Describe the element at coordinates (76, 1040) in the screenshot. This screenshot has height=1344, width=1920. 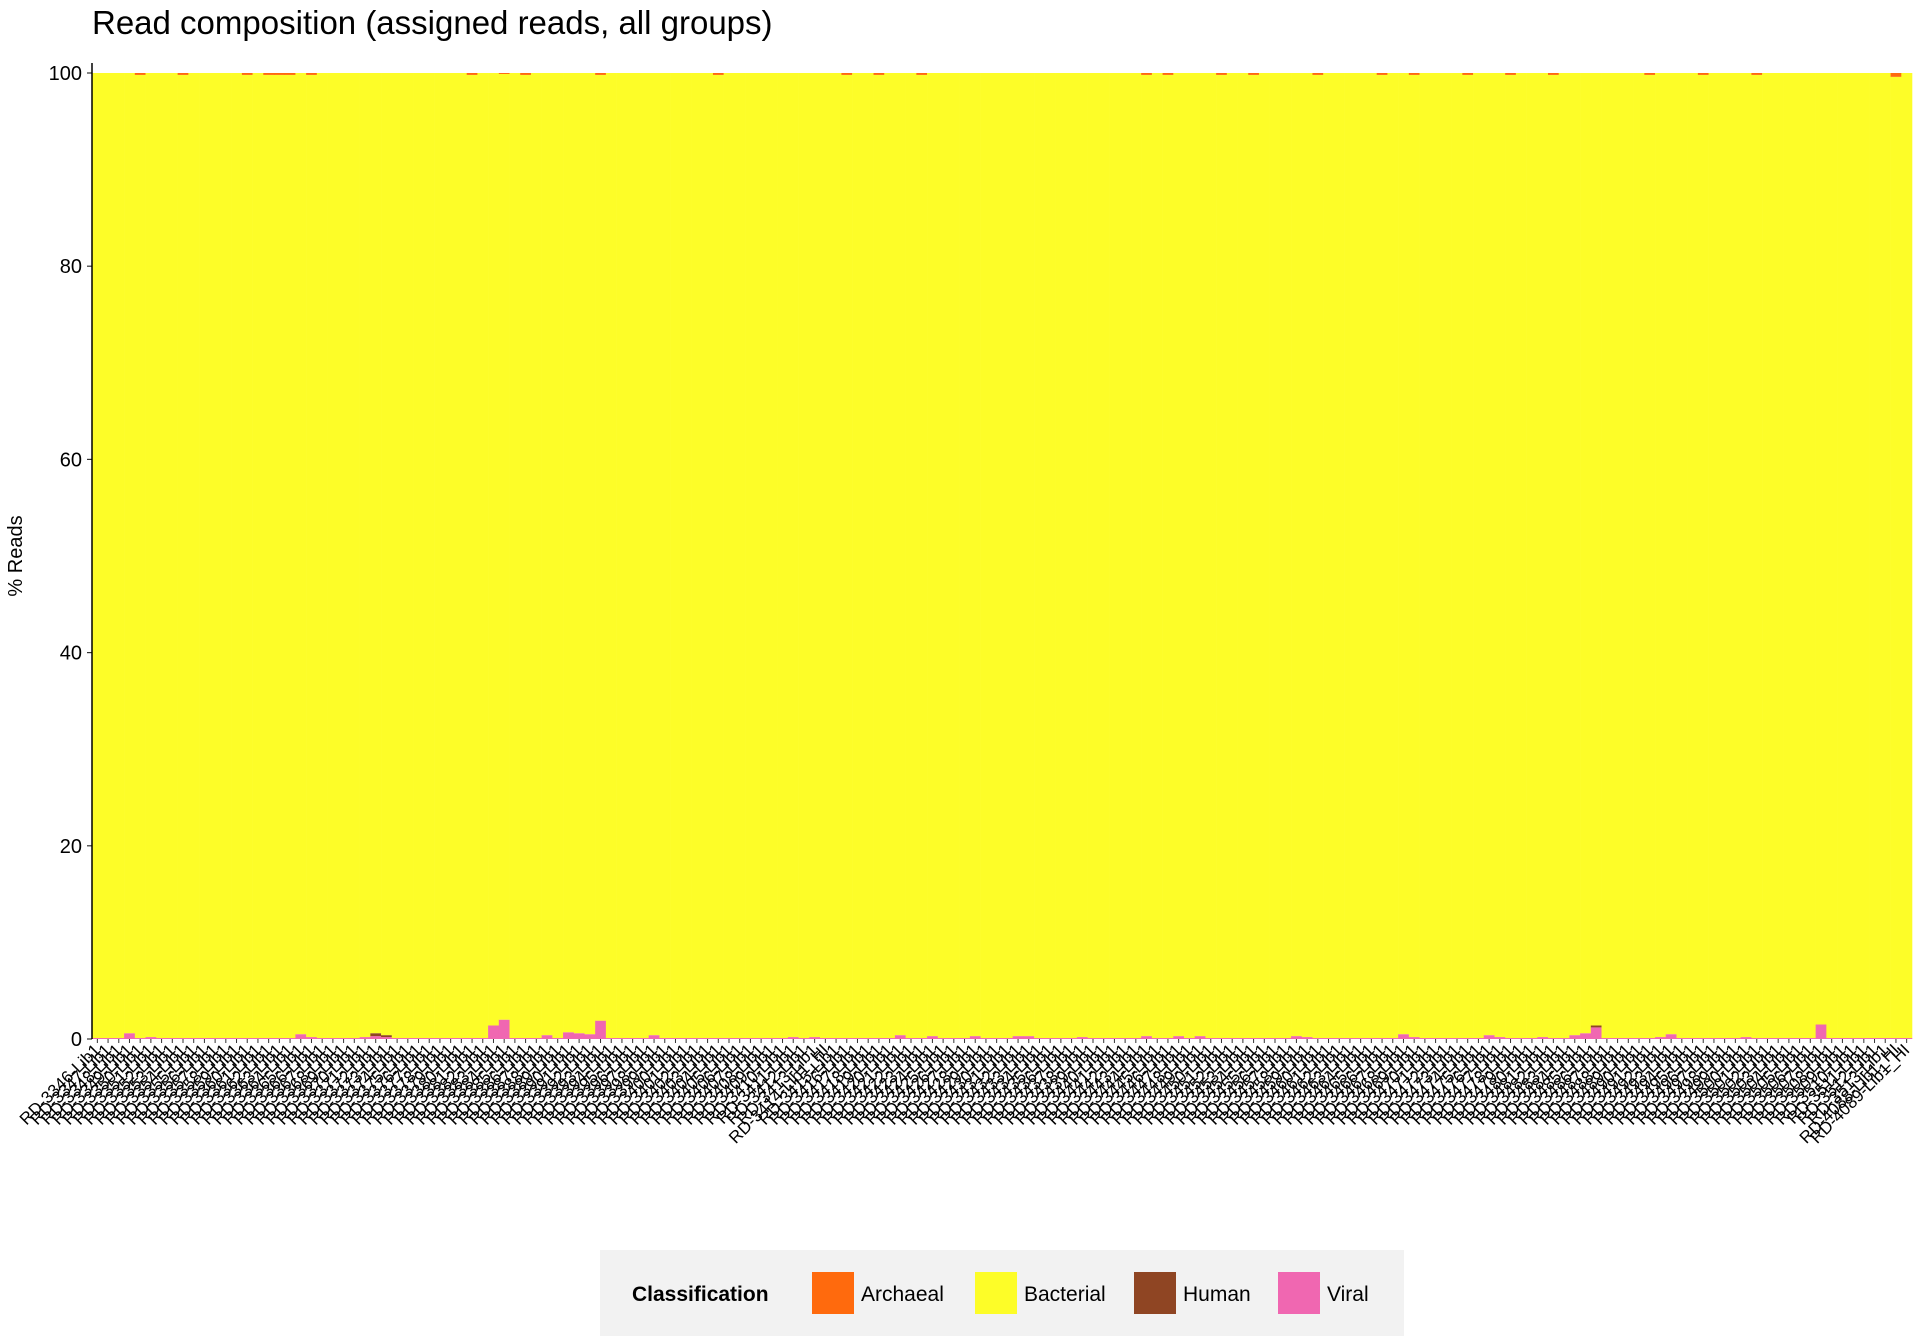
I see `y-tick-label: 0` at that location.